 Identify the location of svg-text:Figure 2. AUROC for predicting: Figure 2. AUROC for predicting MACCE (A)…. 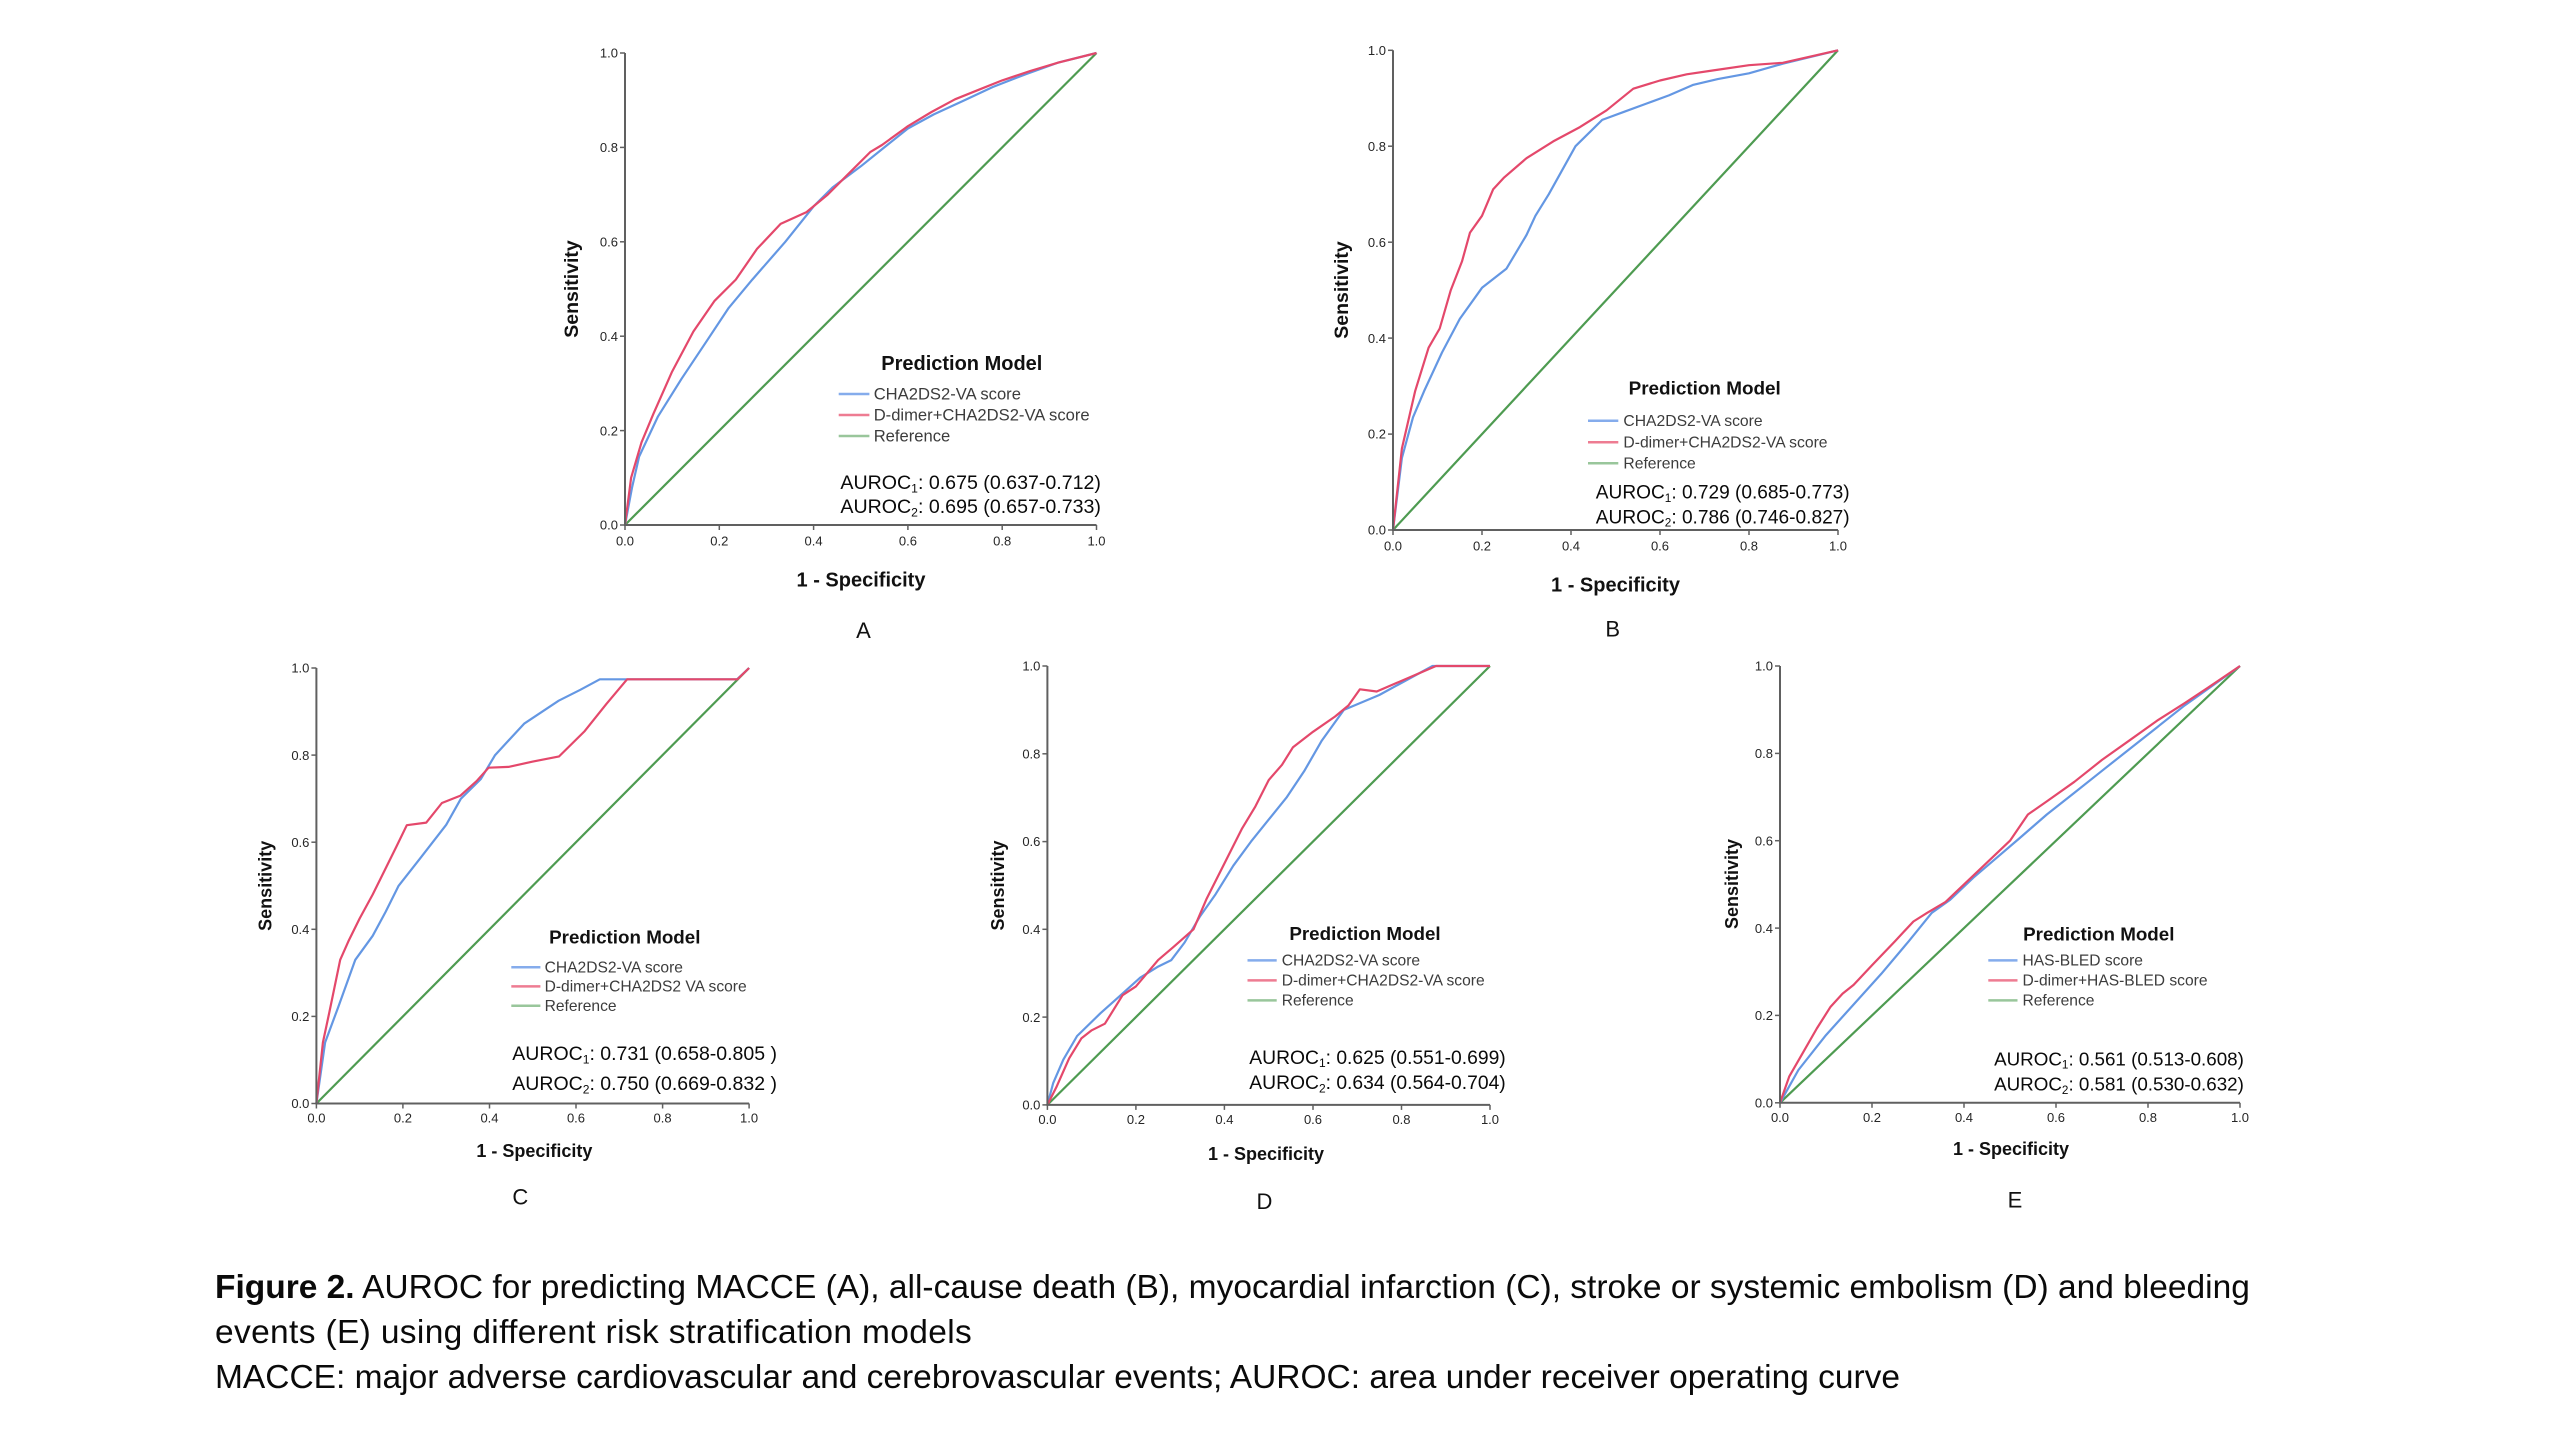
(1232, 1287).